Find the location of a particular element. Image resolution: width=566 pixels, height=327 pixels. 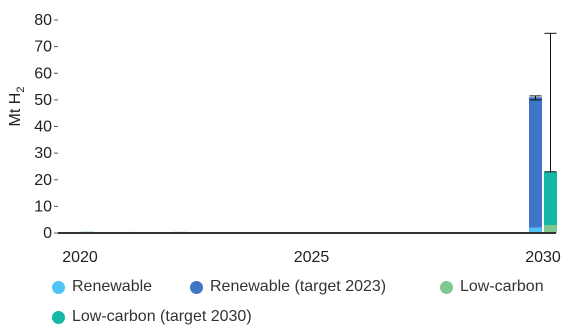

y-axis-title: Mt H2 is located at coordinates (17, 107).